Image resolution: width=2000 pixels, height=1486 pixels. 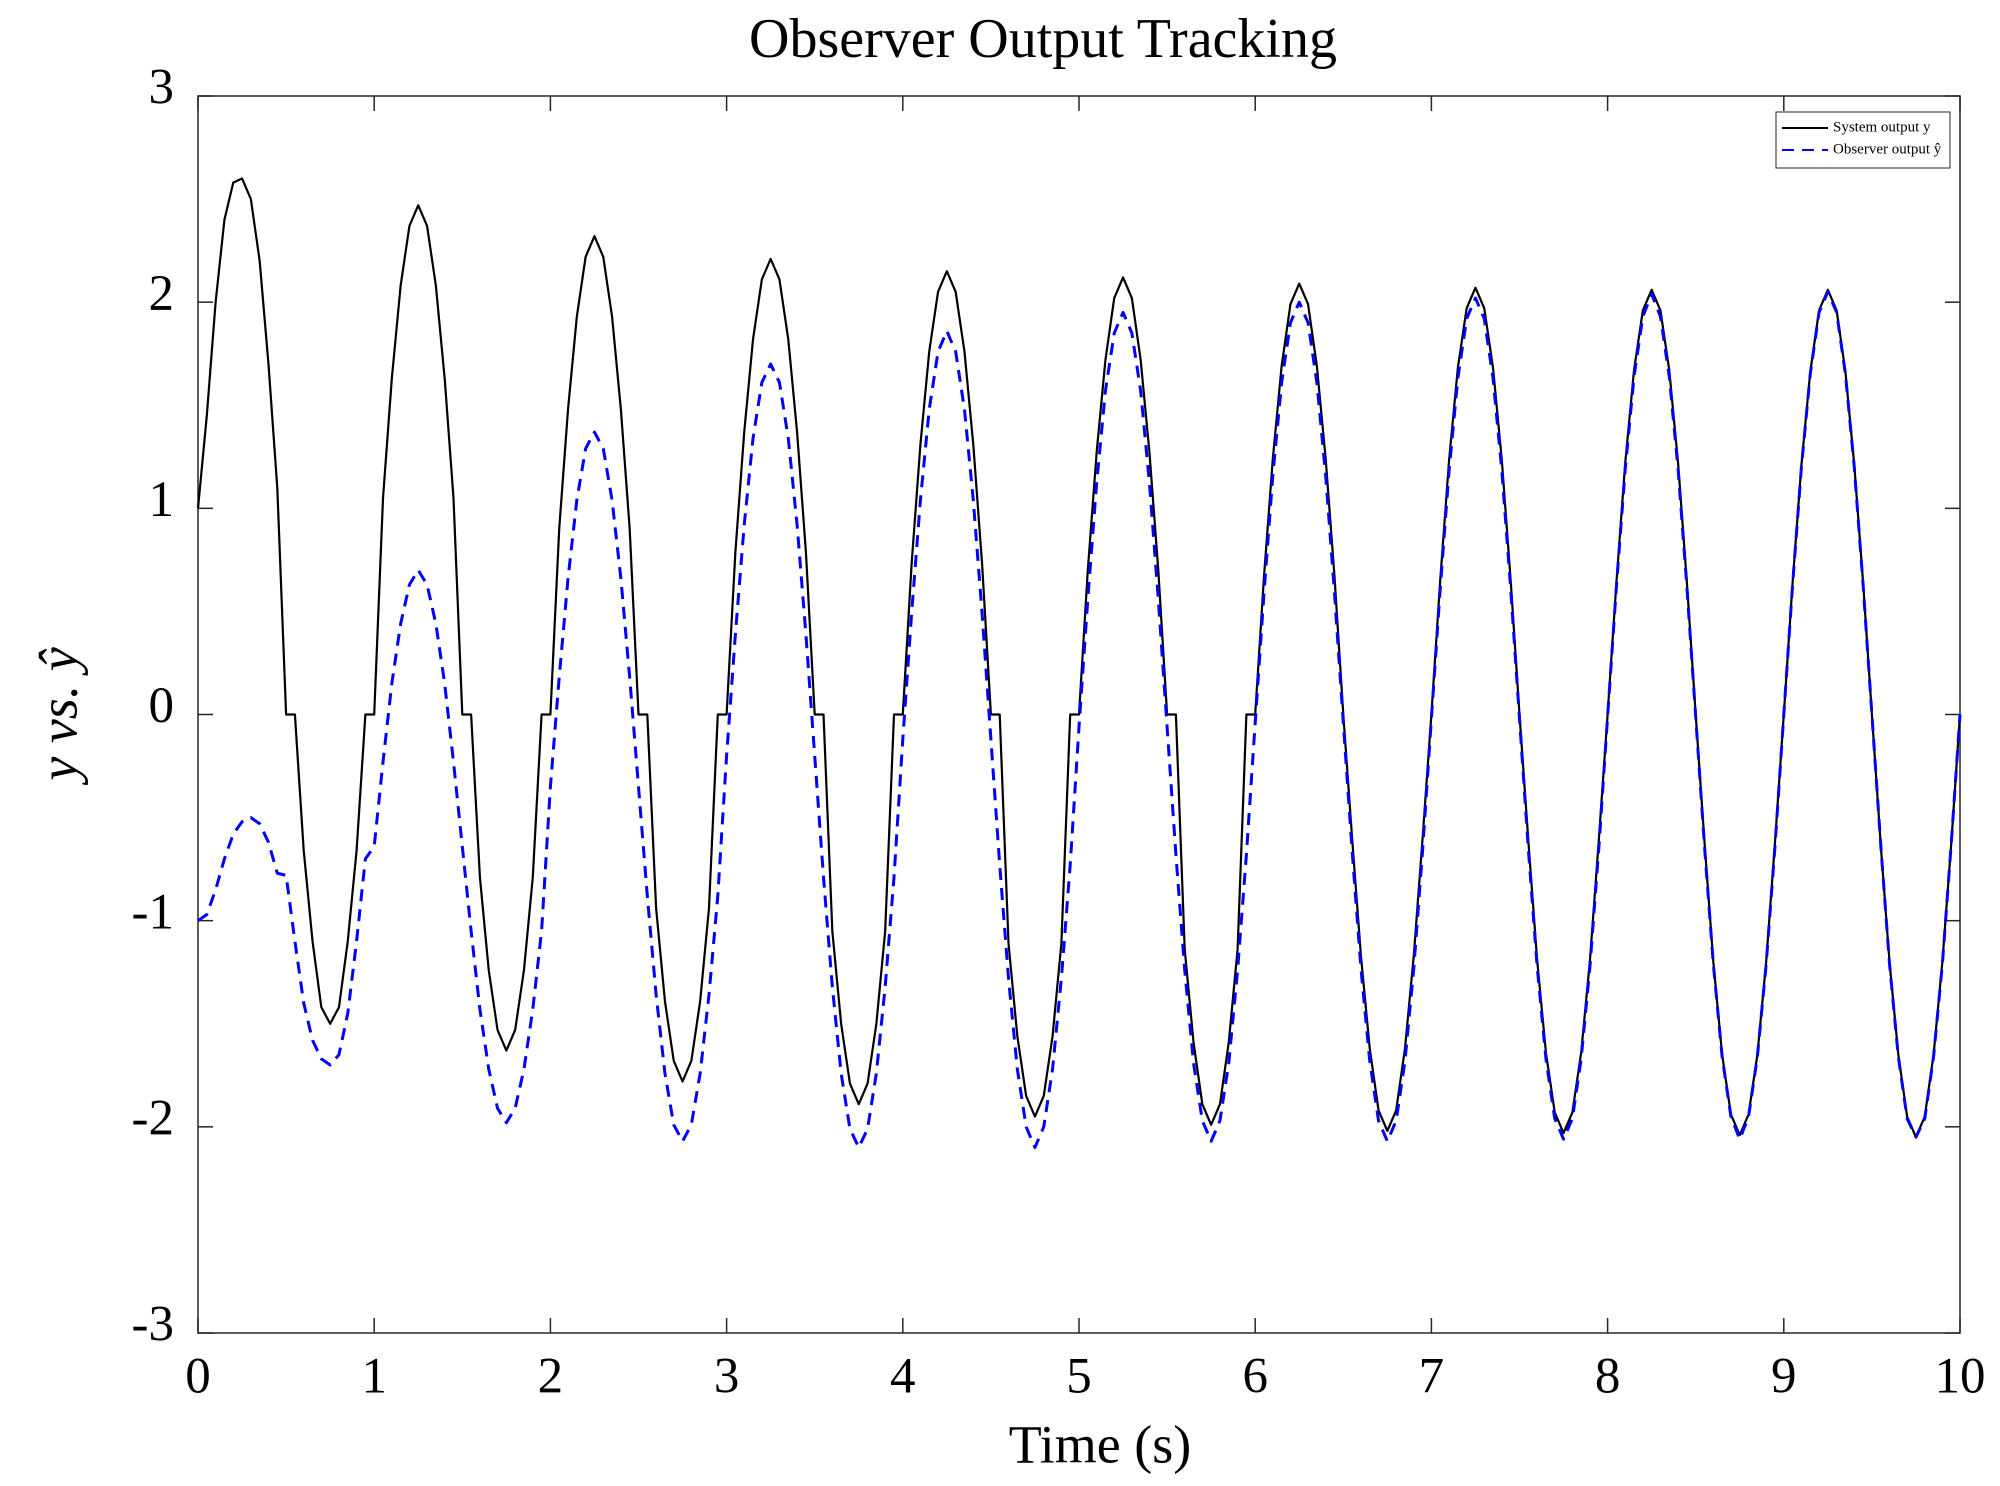 I want to click on x-tick-label: 0, so click(x=198, y=1377).